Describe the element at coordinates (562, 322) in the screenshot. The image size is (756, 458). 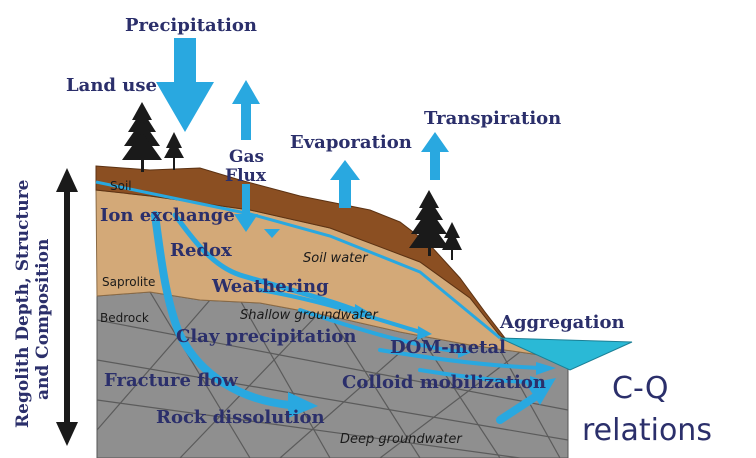
I see `label-aggregation: Aggregation` at that location.